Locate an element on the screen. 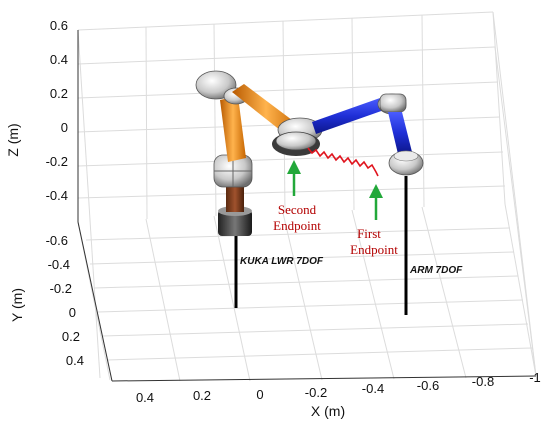  arm7dof-robot: ARM 7DOF is located at coordinates (387, 204).